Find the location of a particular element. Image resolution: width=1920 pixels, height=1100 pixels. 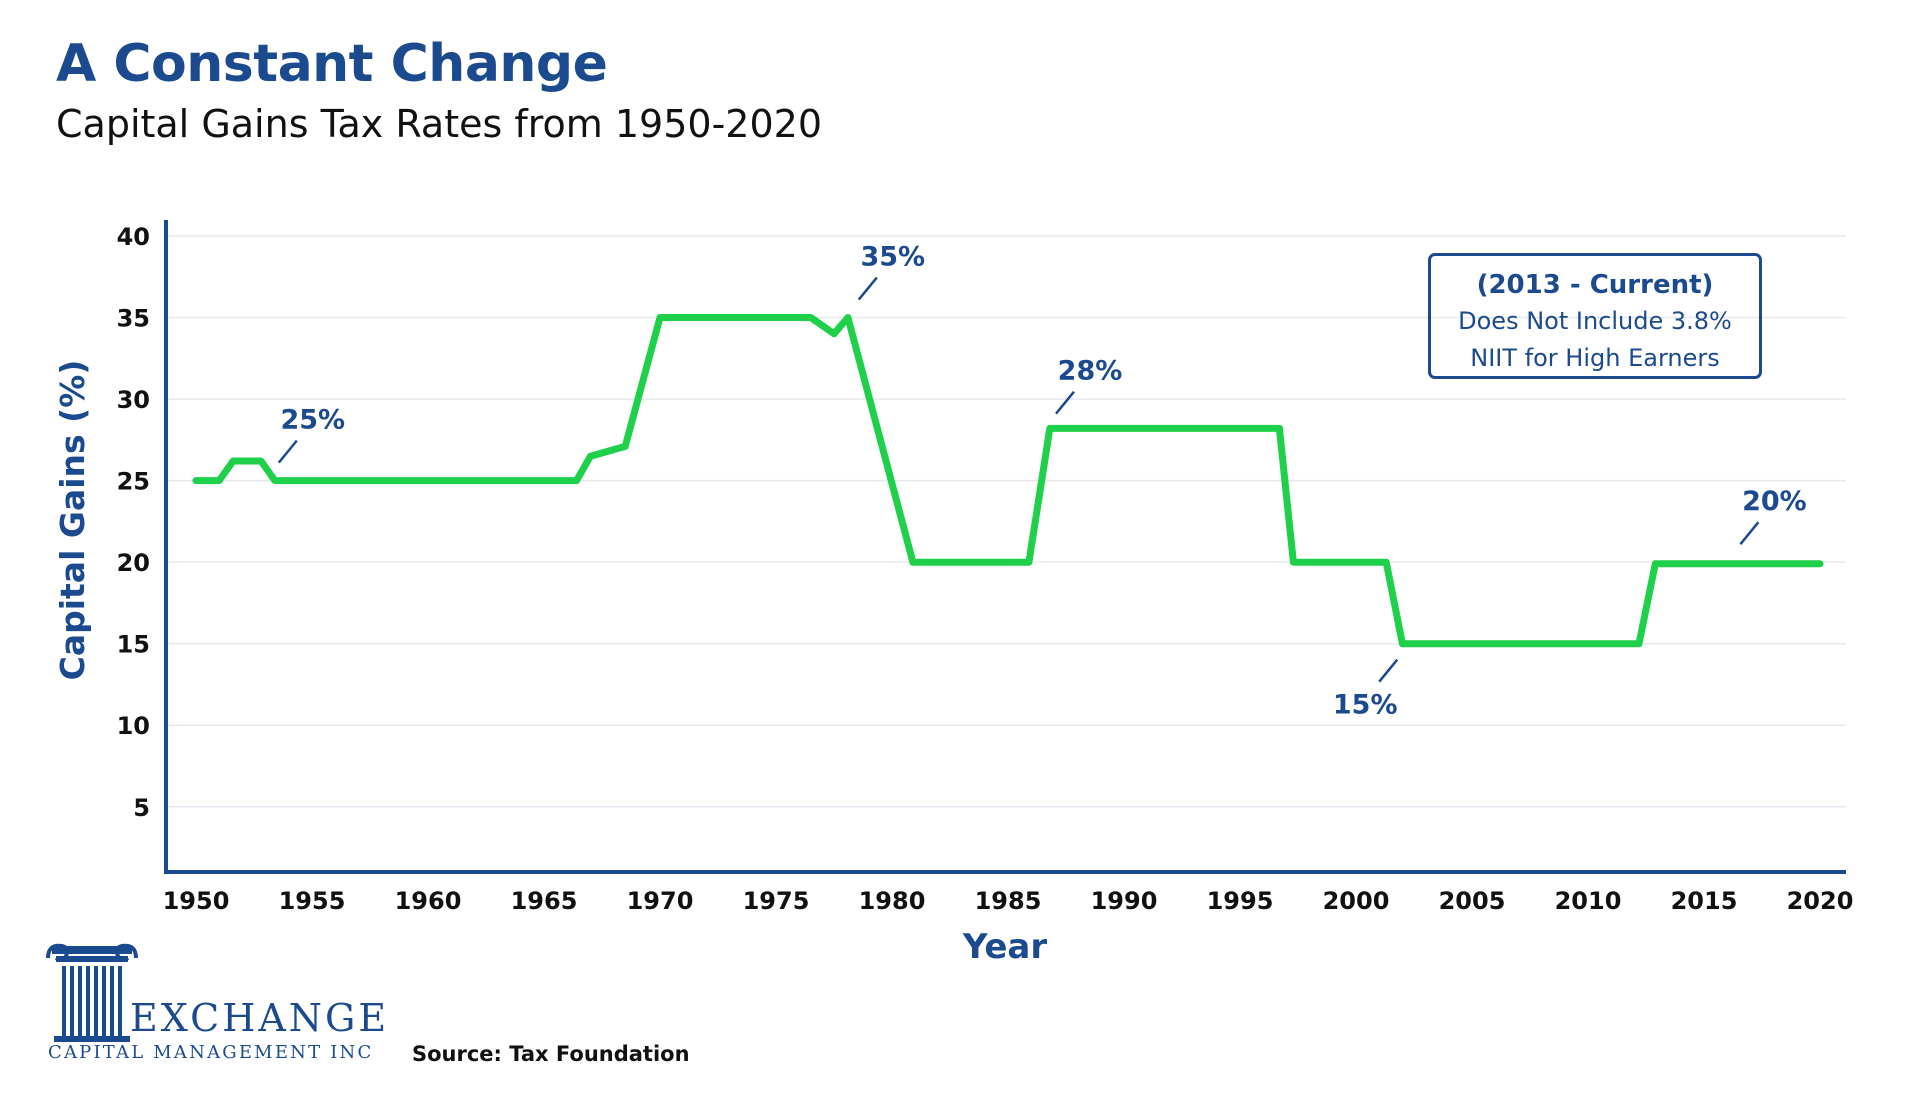

x-tick-label-1950: 1950 is located at coordinates (196, 901).